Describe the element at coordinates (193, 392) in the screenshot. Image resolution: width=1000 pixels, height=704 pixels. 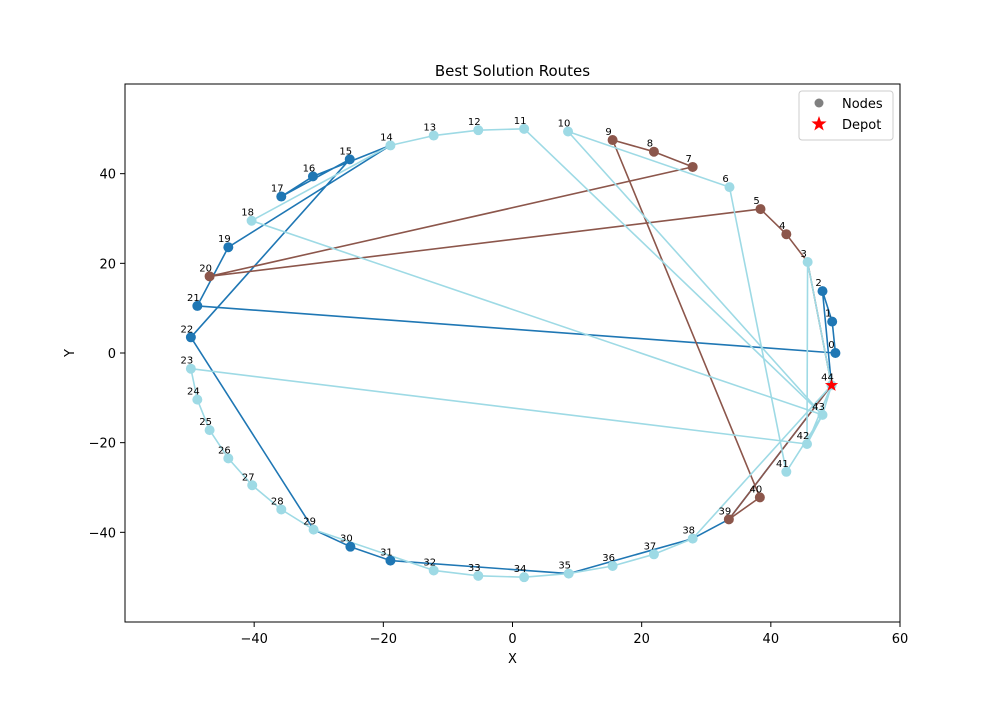
I see `node-label-24: 24` at that location.